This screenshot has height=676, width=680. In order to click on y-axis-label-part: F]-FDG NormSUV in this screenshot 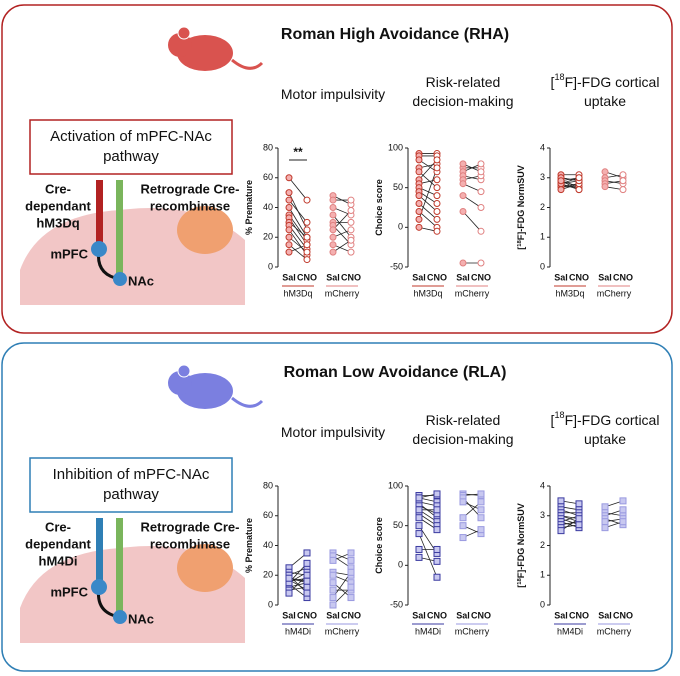, I will do `click(521, 202)`.